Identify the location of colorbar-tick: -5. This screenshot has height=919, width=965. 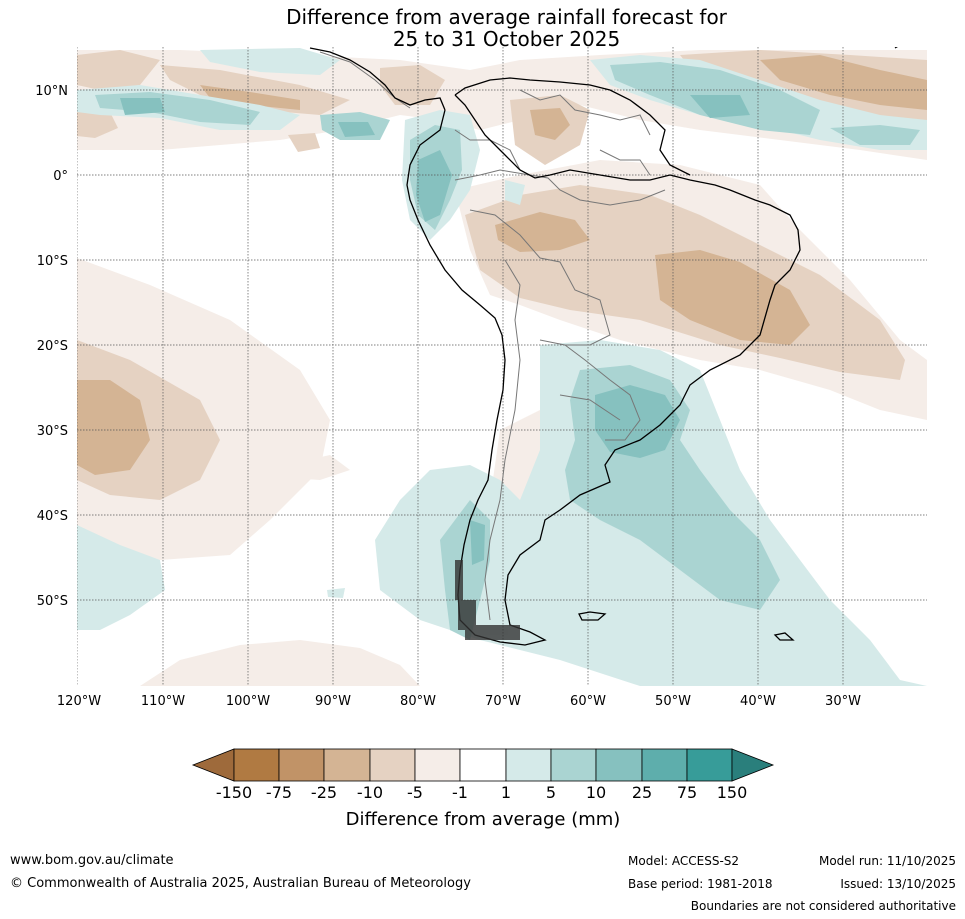
(415, 792).